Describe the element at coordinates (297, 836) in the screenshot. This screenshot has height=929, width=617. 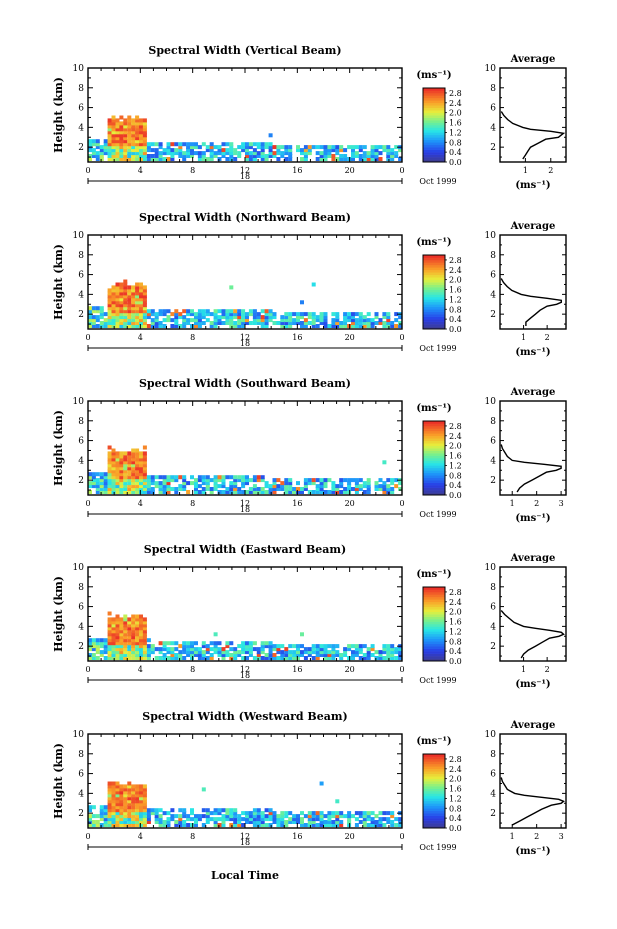
I see `x-tick-label: 16` at that location.